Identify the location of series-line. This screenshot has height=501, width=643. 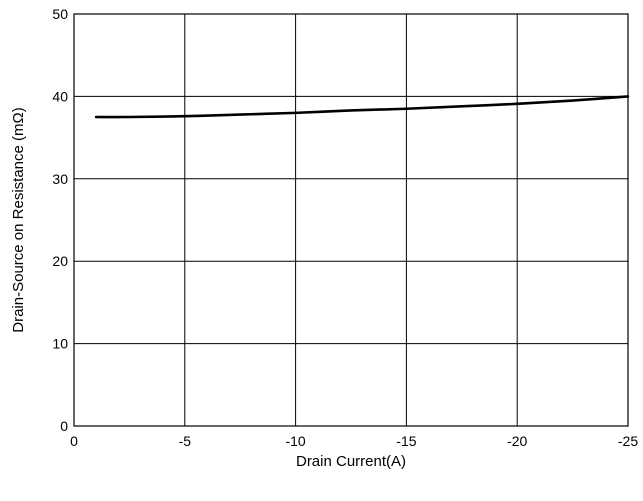
(362, 107).